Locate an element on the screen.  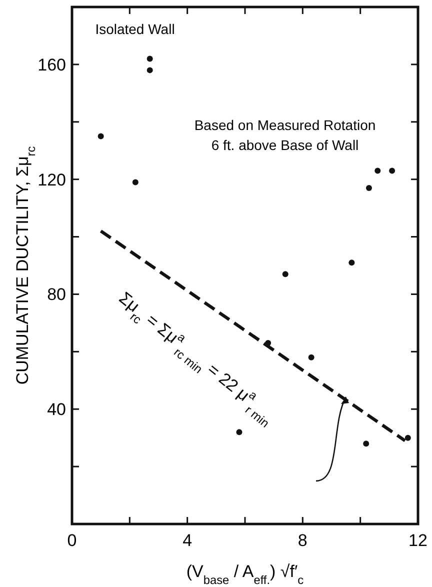
x-tick-label: 8 is located at coordinates (303, 540).